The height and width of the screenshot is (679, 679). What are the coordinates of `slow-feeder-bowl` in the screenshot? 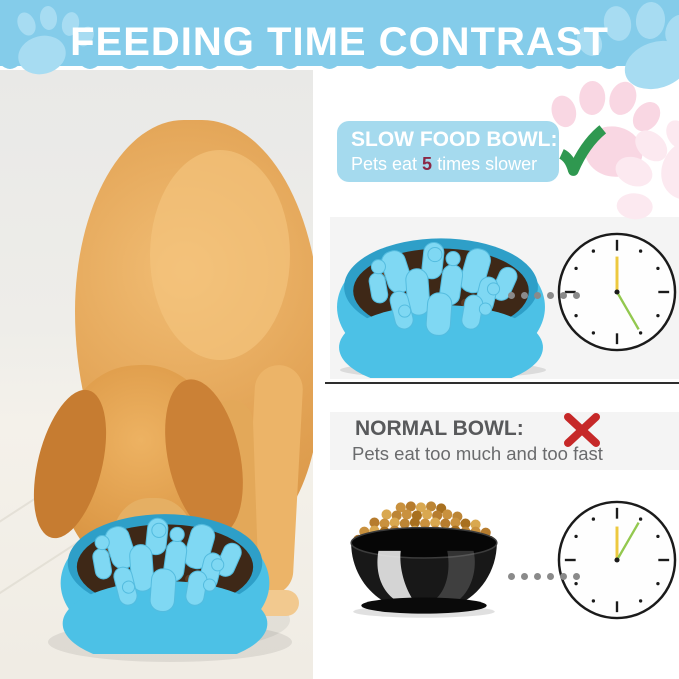 It's located at (441, 308).